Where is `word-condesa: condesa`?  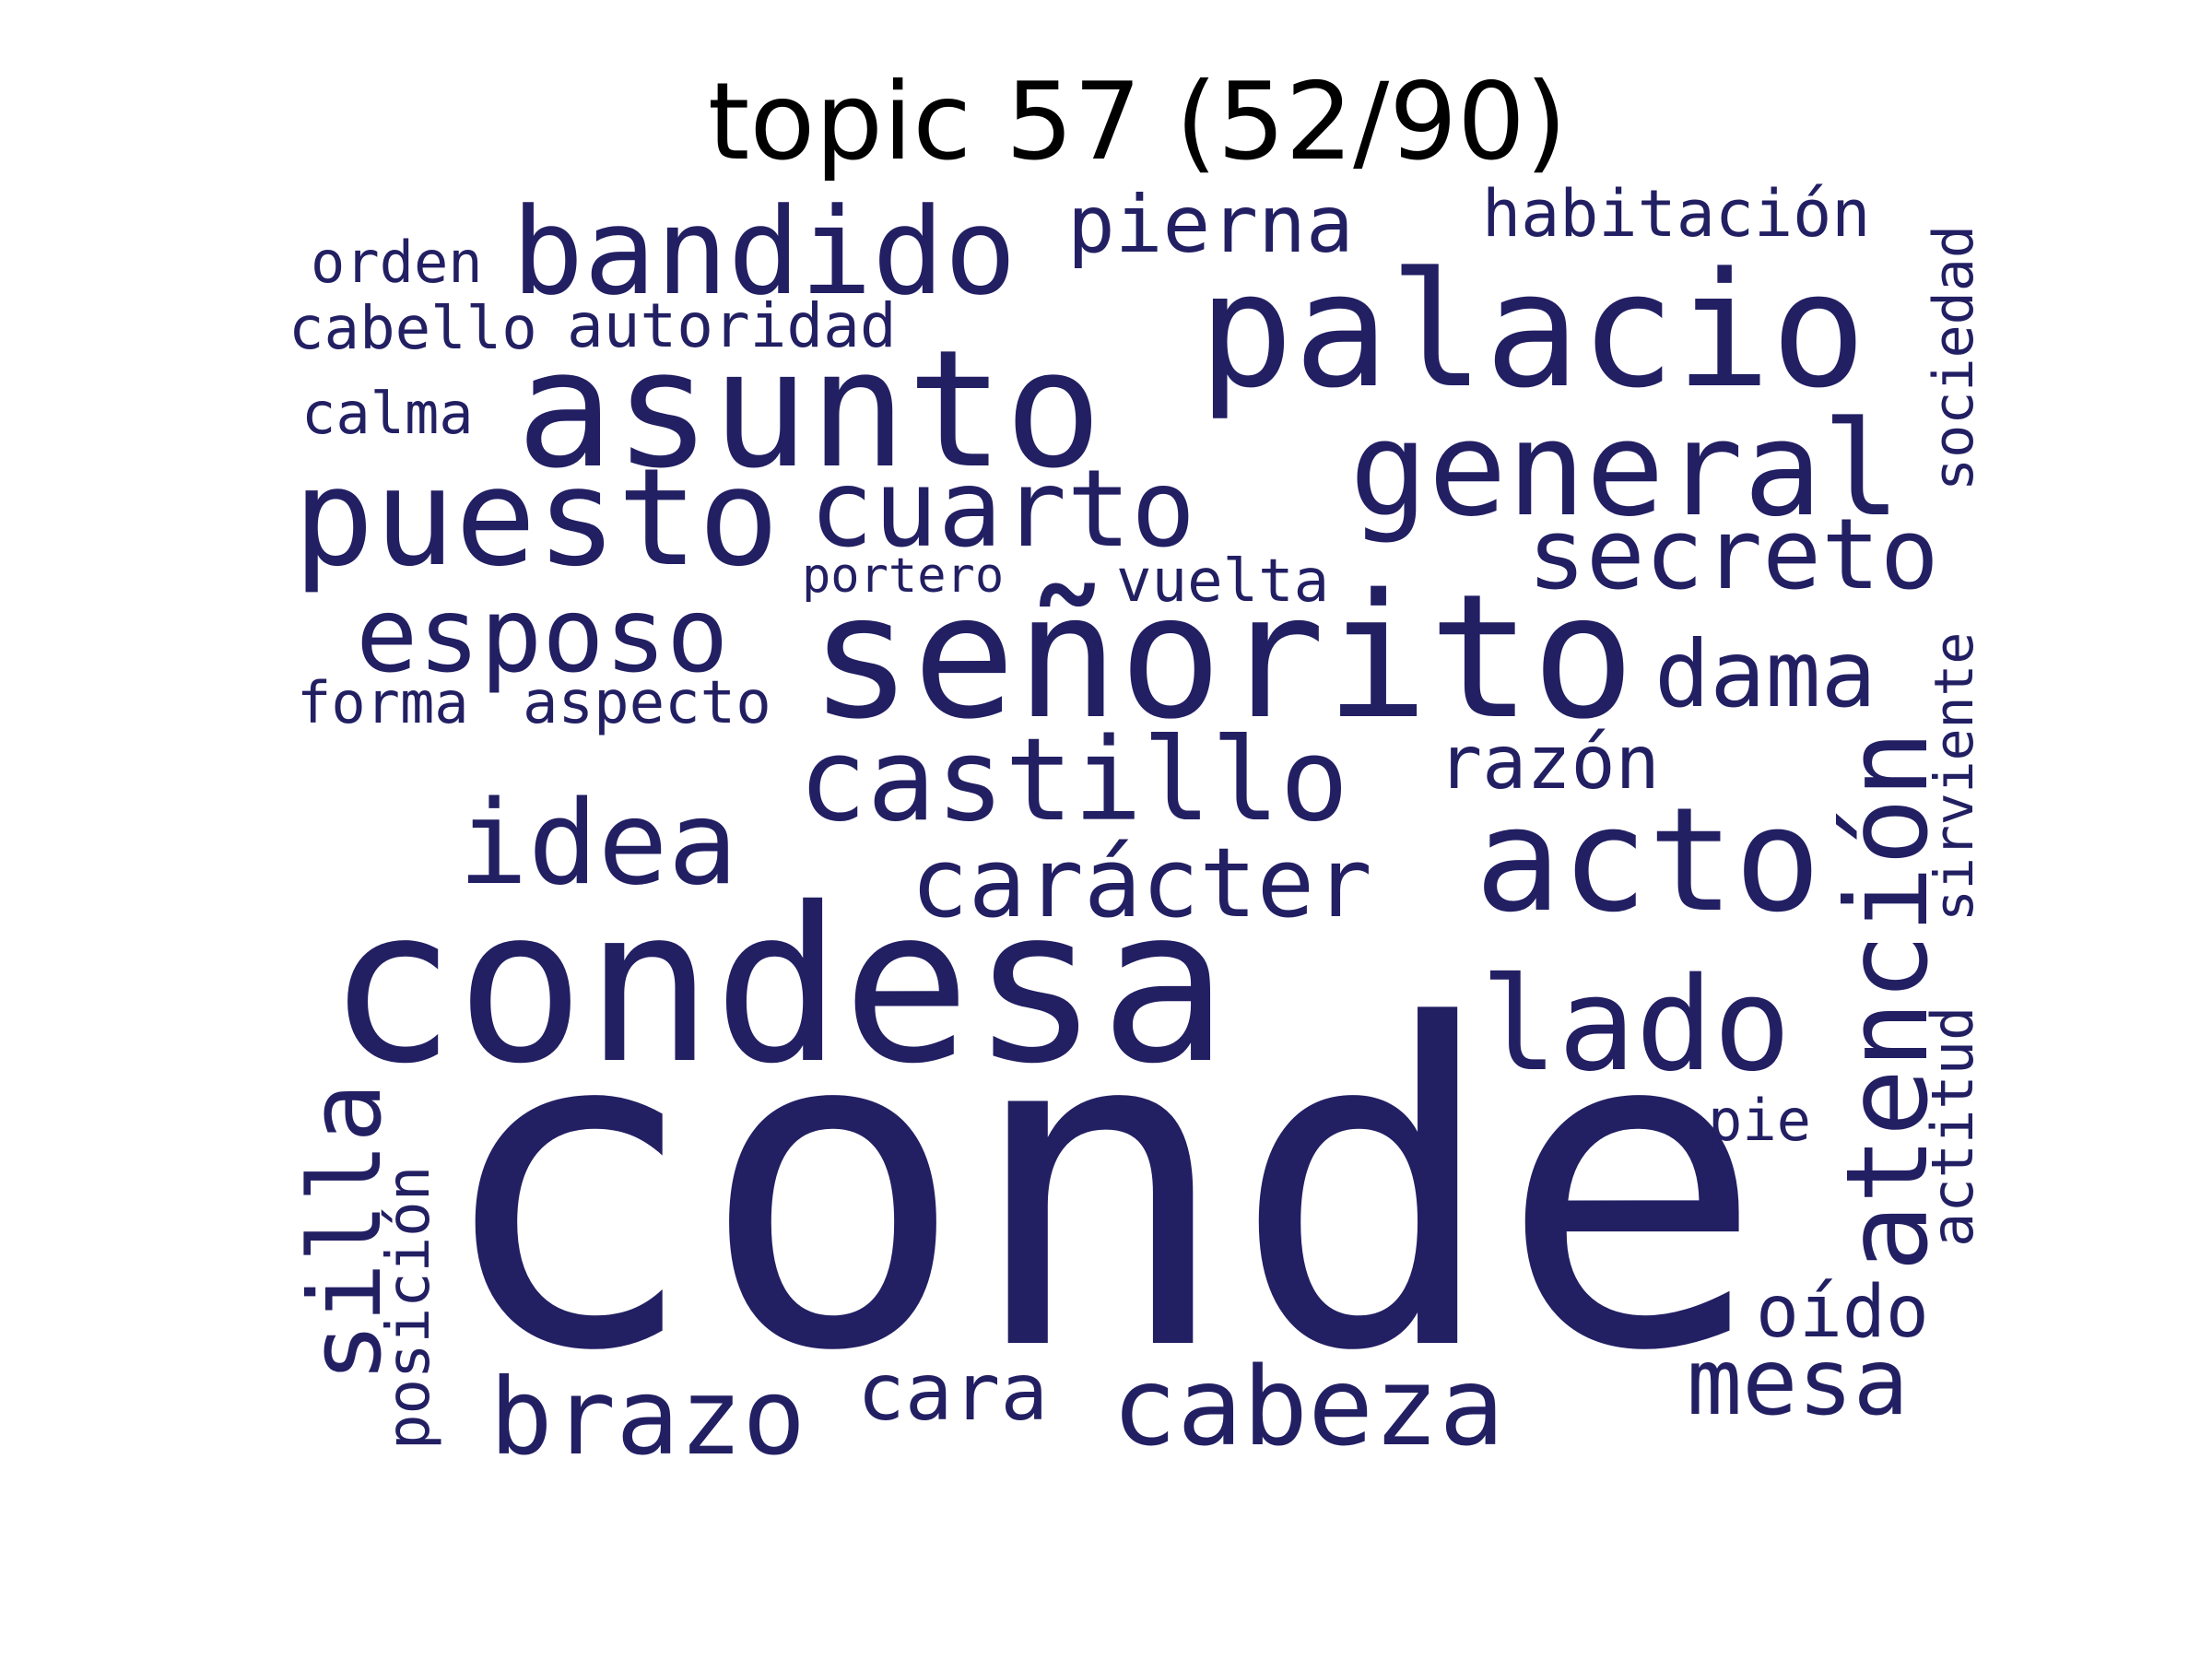 word-condesa: condesa is located at coordinates (778, 986).